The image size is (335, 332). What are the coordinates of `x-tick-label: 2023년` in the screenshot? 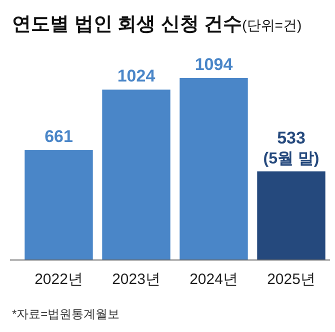 It's located at (136, 279).